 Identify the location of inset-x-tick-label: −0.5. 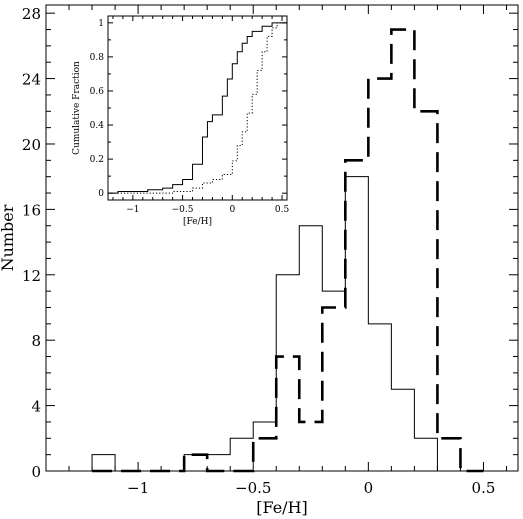
(183, 210).